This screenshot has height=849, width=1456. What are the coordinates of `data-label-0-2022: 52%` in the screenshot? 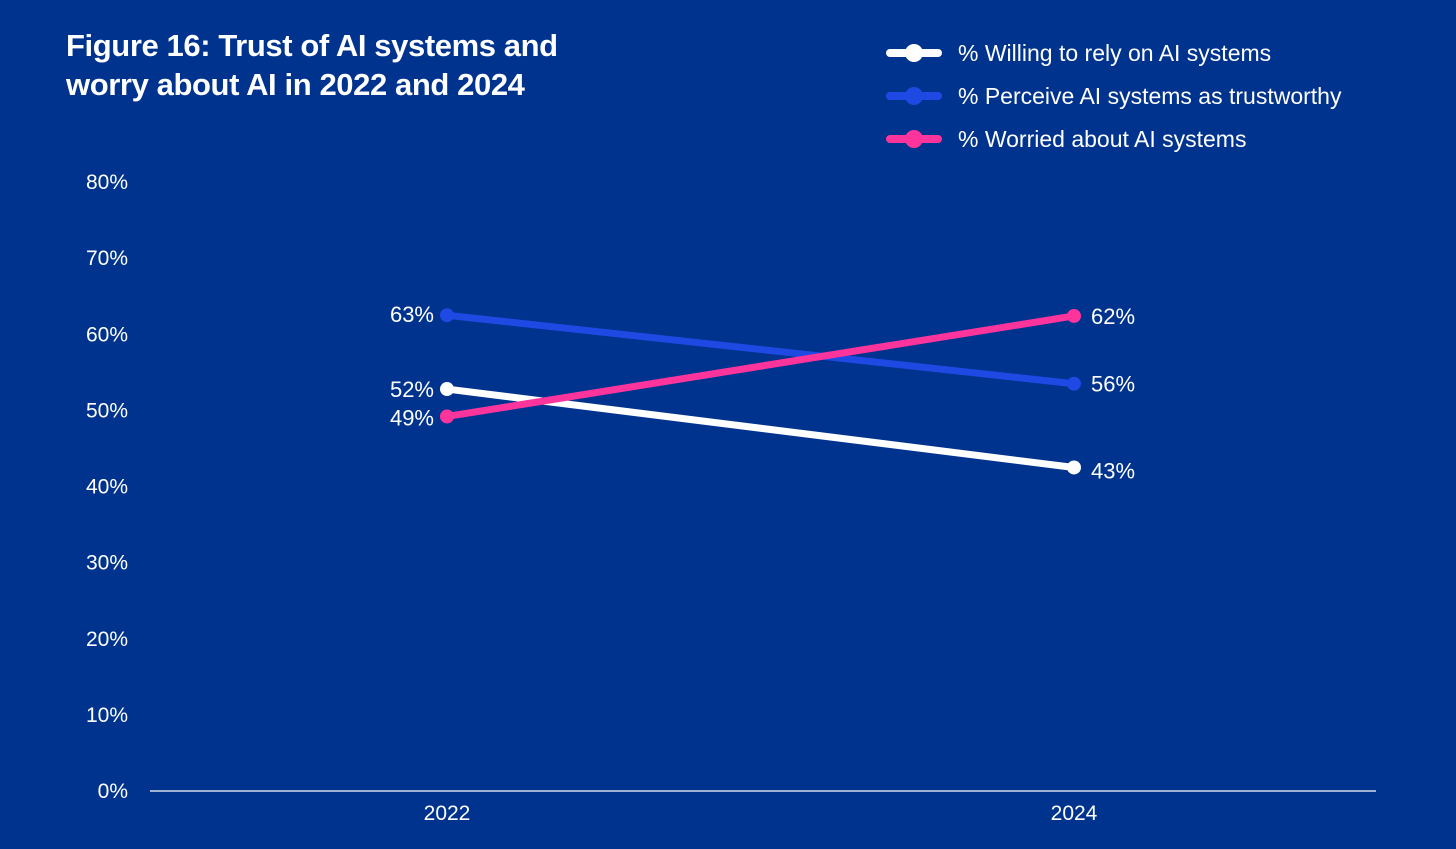 It's located at (412, 389).